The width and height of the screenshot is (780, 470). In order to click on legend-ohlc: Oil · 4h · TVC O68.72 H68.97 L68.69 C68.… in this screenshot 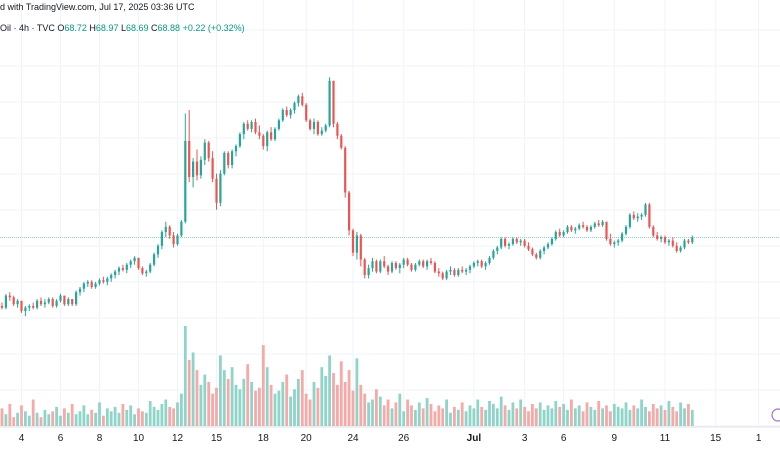, I will do `click(122, 28)`.